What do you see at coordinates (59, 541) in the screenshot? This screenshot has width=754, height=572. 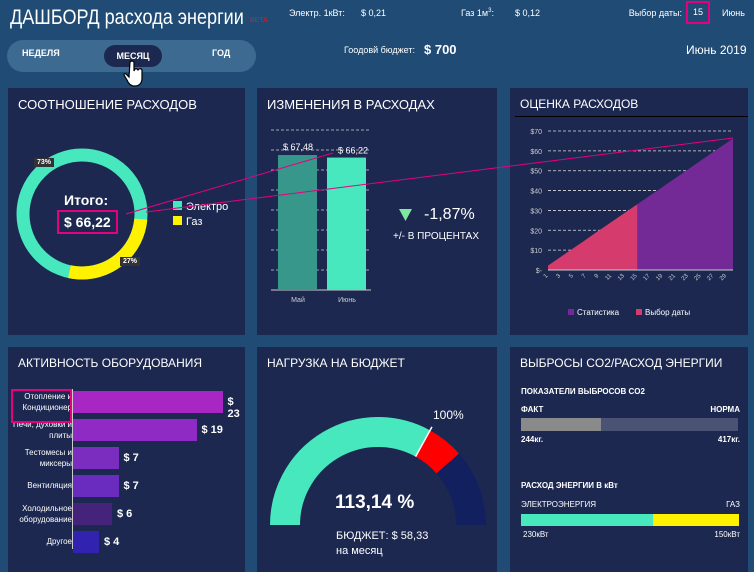 I see `equipment-label: Другое` at bounding box center [59, 541].